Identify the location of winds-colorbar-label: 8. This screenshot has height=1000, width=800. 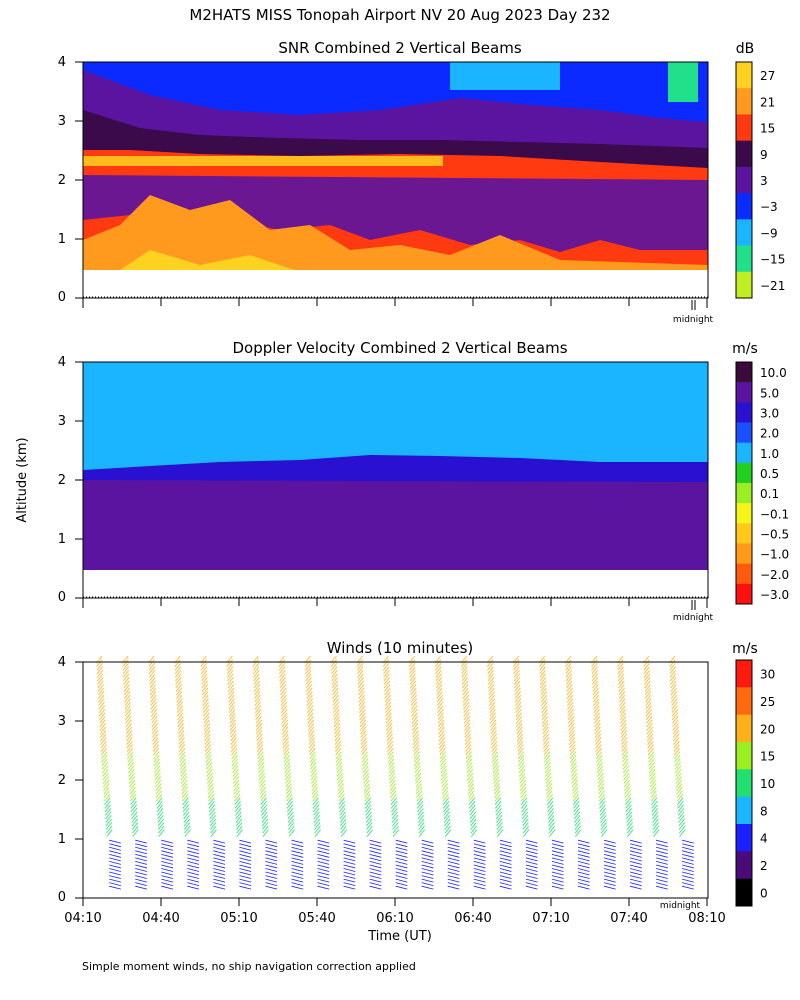
(764, 811).